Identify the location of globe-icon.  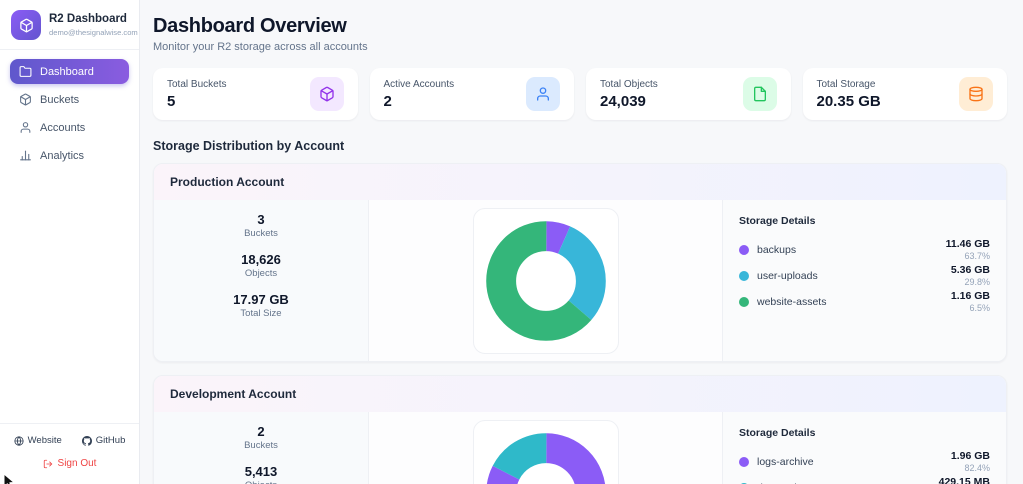
(19, 440).